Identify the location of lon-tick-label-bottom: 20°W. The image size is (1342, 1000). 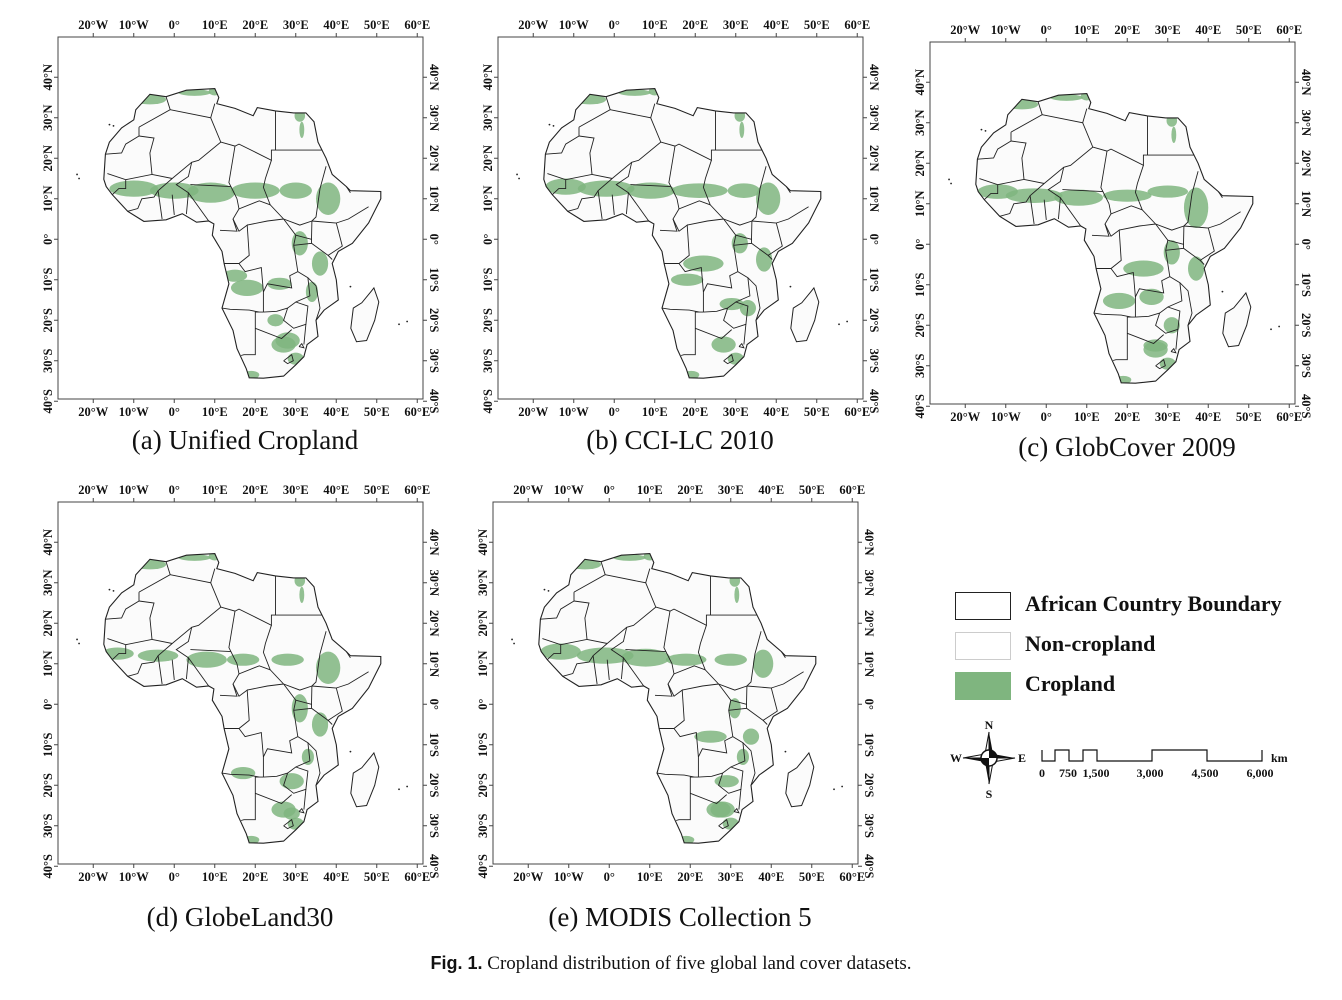
(528, 877).